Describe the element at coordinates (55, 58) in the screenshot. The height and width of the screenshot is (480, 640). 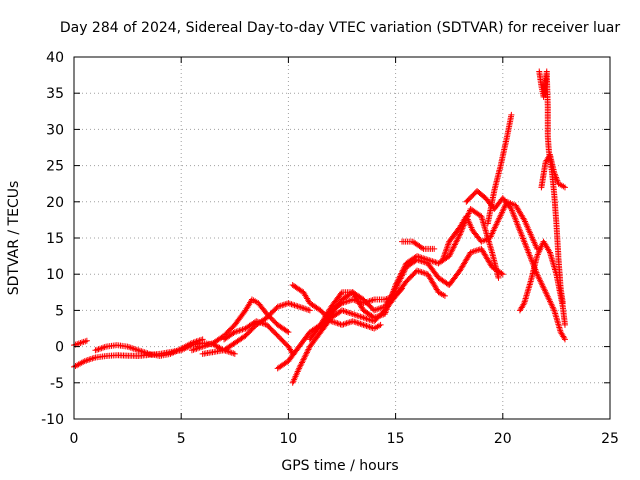
I see `y-tick-label: 40` at that location.